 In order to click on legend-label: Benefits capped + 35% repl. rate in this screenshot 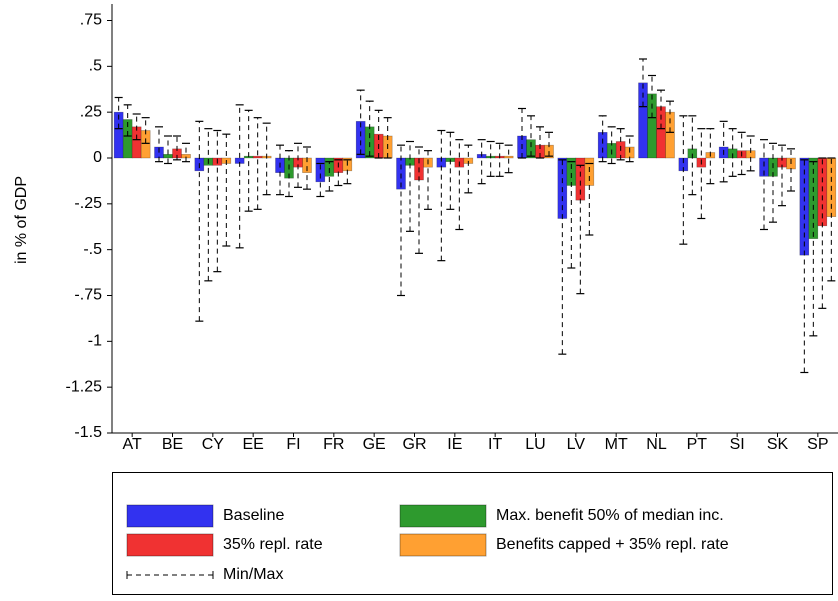, I will do `click(612, 544)`.